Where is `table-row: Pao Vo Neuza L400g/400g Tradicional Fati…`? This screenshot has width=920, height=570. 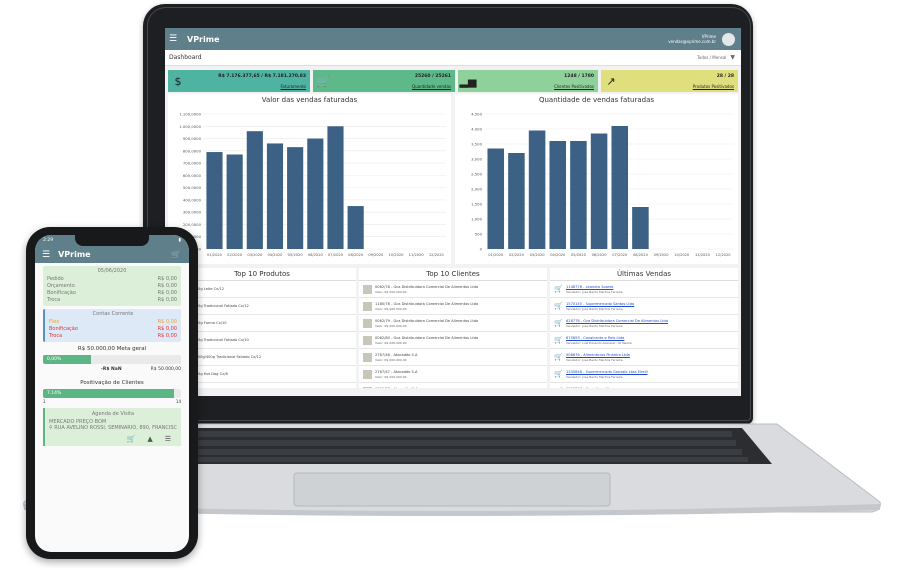 table-row: Pao Vo Neuza L400g/400g Tradicional Fati… is located at coordinates (262, 357).